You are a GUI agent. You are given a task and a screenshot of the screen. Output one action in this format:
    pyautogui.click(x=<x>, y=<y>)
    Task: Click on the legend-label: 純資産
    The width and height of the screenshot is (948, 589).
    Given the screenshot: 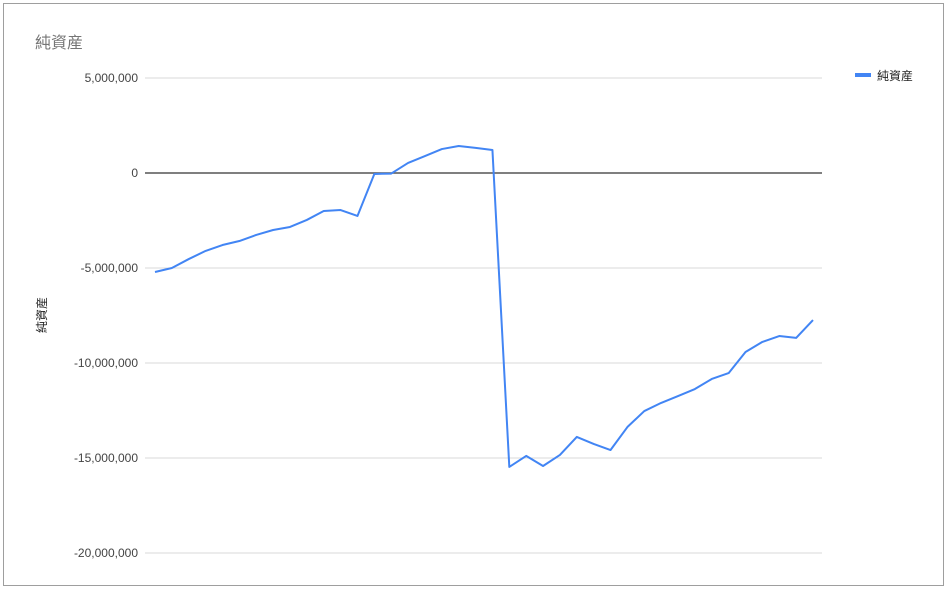 What is the action you would take?
    pyautogui.click(x=895, y=75)
    